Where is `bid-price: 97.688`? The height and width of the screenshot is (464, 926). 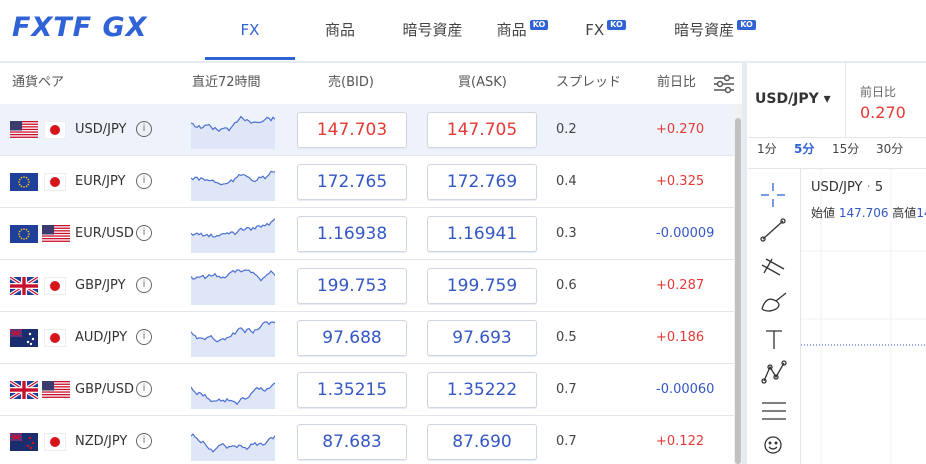 bid-price: 97.688 is located at coordinates (352, 338).